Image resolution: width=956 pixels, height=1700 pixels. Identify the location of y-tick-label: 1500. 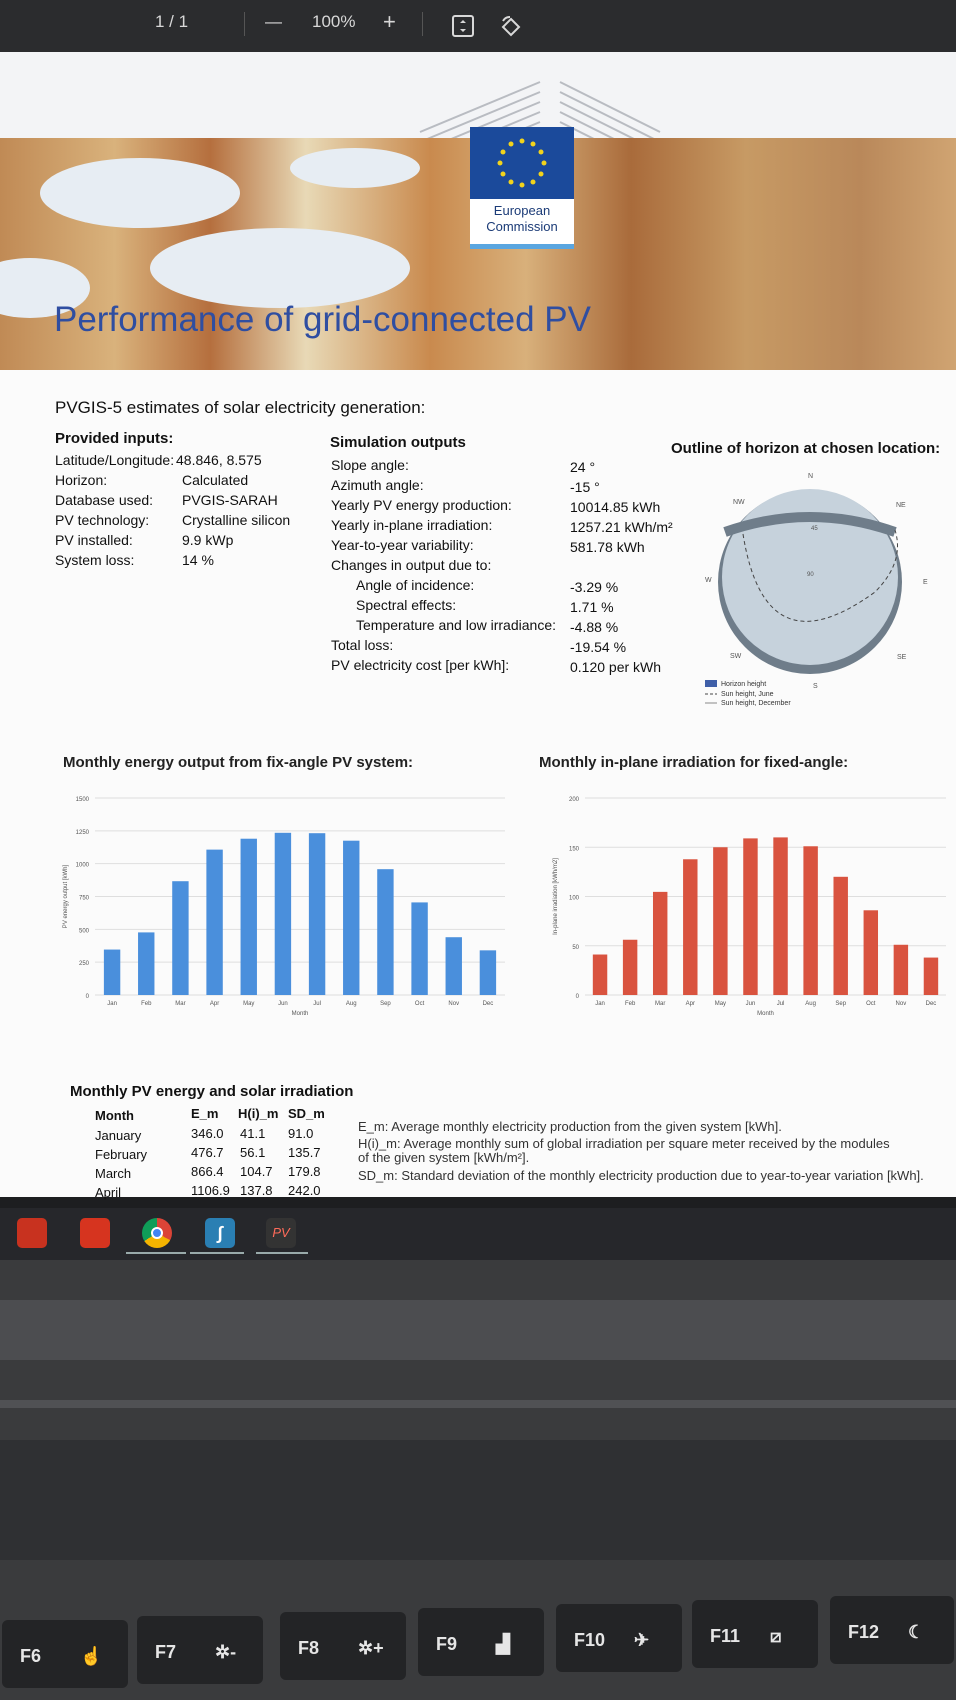
(83, 800).